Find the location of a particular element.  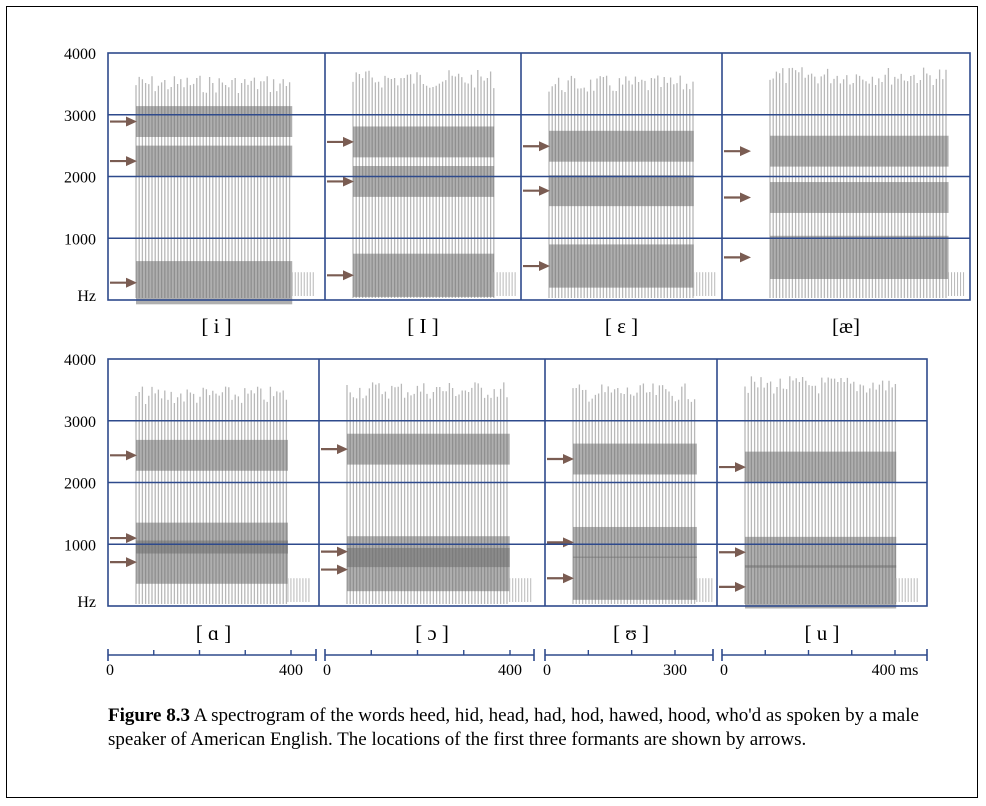

panel-hod is located at coordinates (210, 495).